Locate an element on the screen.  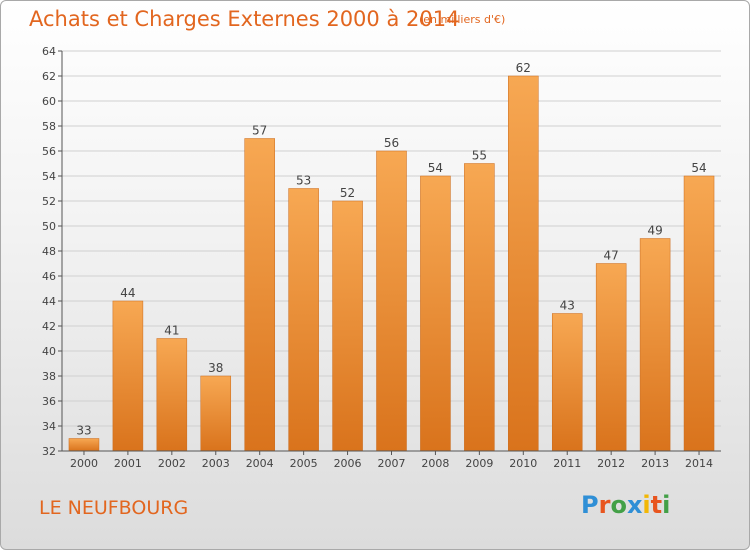
logo-letter: r is located at coordinates (604, 505).